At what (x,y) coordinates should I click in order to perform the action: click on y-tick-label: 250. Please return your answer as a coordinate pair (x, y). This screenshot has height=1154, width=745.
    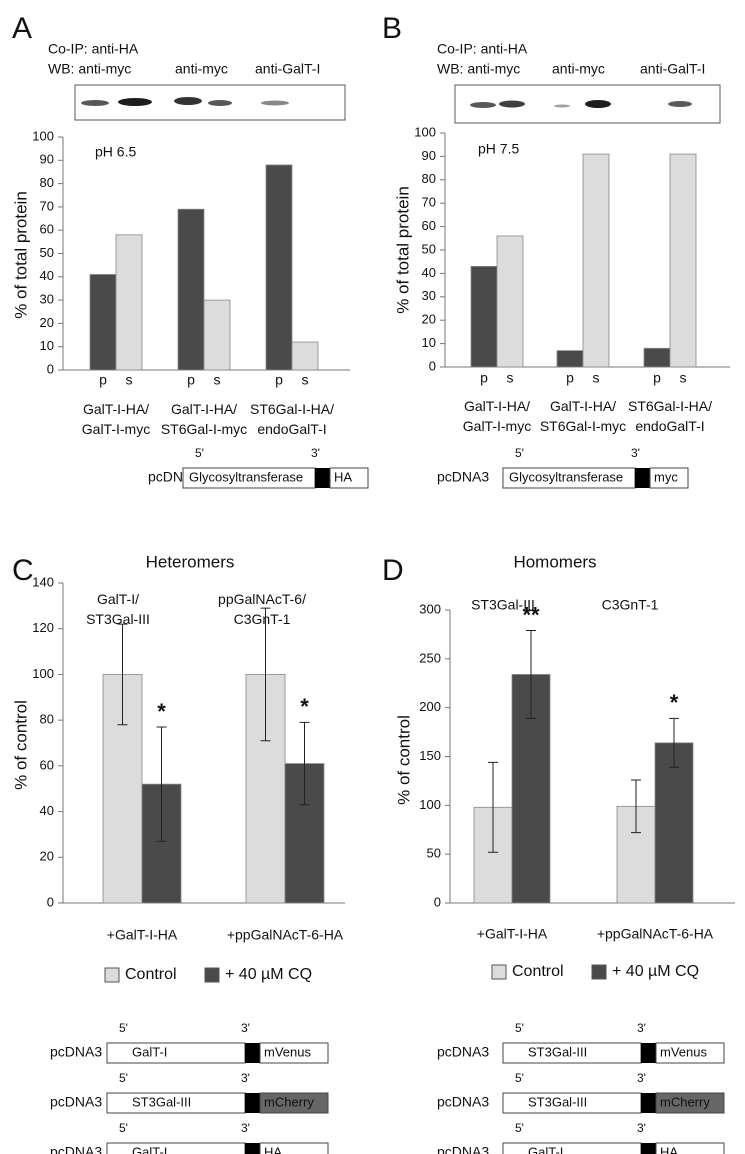
    Looking at the image, I should click on (430, 657).